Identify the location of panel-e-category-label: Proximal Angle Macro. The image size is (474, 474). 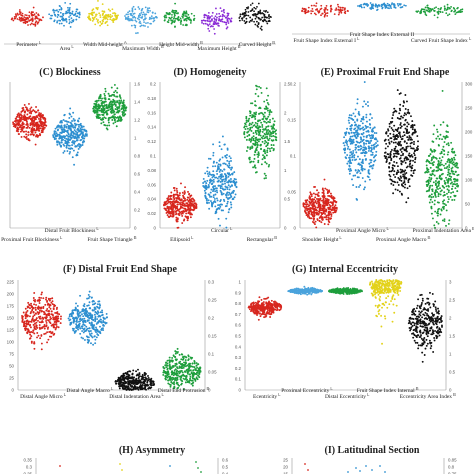
(401, 240).